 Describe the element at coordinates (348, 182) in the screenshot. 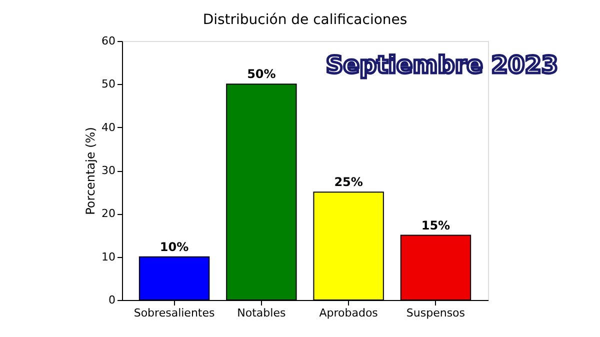

I see `data-label: 25%` at that location.